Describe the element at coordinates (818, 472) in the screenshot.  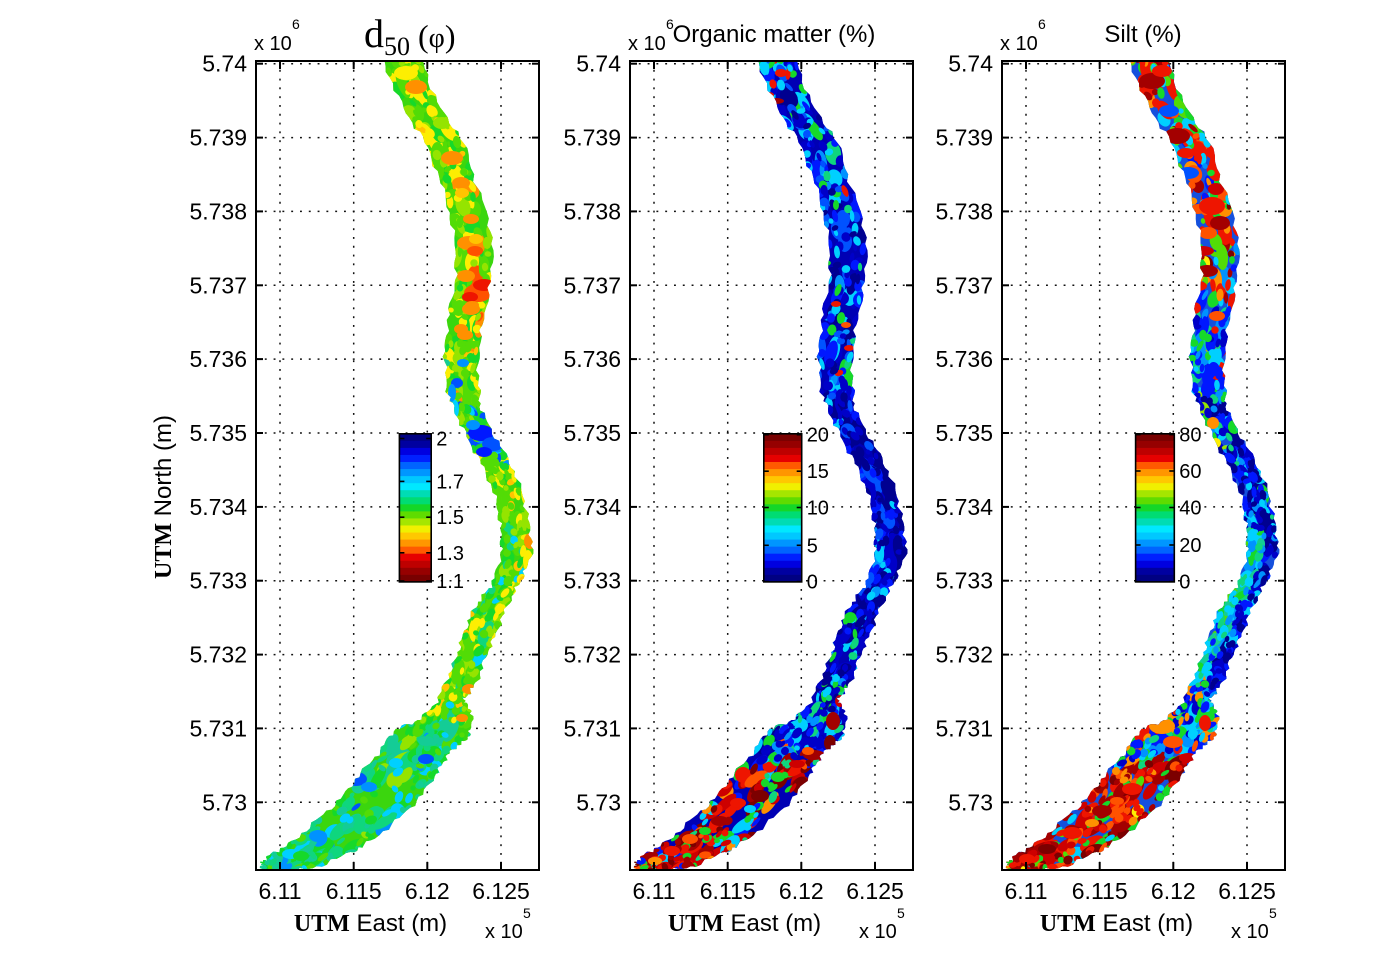
I see `svg-text: 15` at that location.